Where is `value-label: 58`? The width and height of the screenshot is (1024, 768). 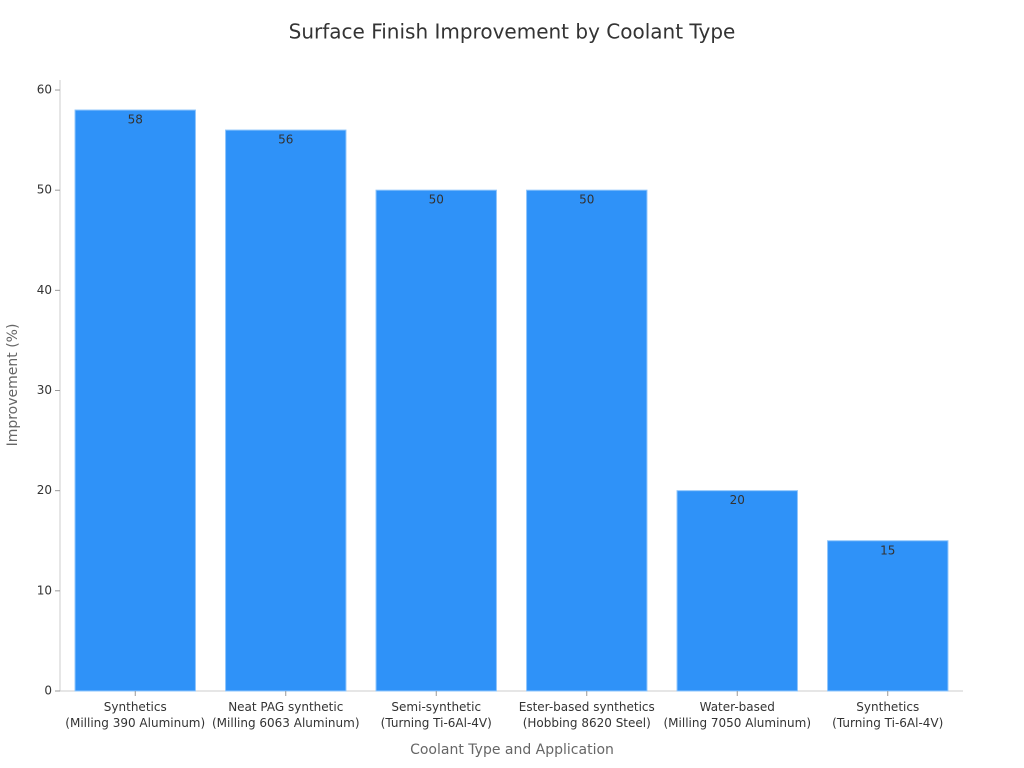
value-label: 58 is located at coordinates (135, 120).